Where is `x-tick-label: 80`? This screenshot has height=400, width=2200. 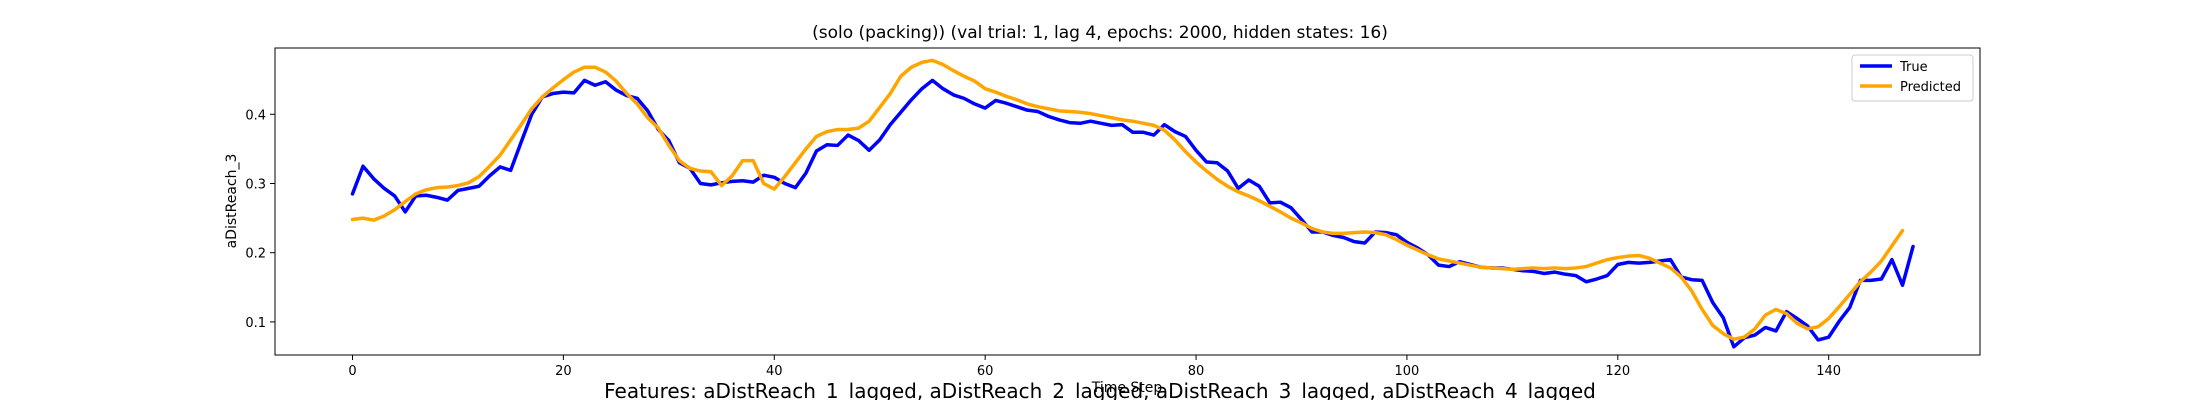
x-tick-label: 80 is located at coordinates (1196, 371).